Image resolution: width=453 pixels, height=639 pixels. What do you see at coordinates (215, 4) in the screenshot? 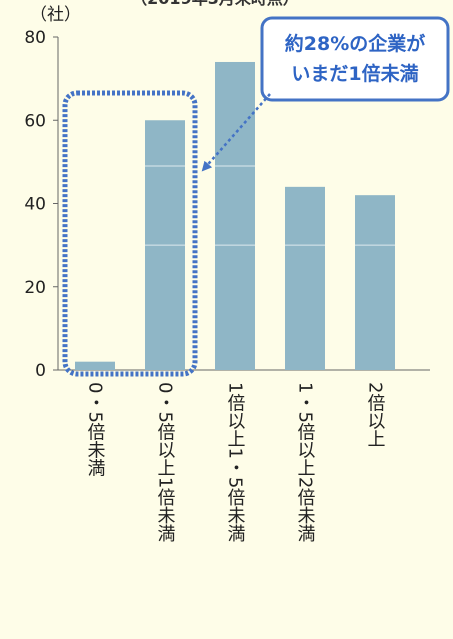
I see `chart-title: （2019年3月末時点）` at bounding box center [215, 4].